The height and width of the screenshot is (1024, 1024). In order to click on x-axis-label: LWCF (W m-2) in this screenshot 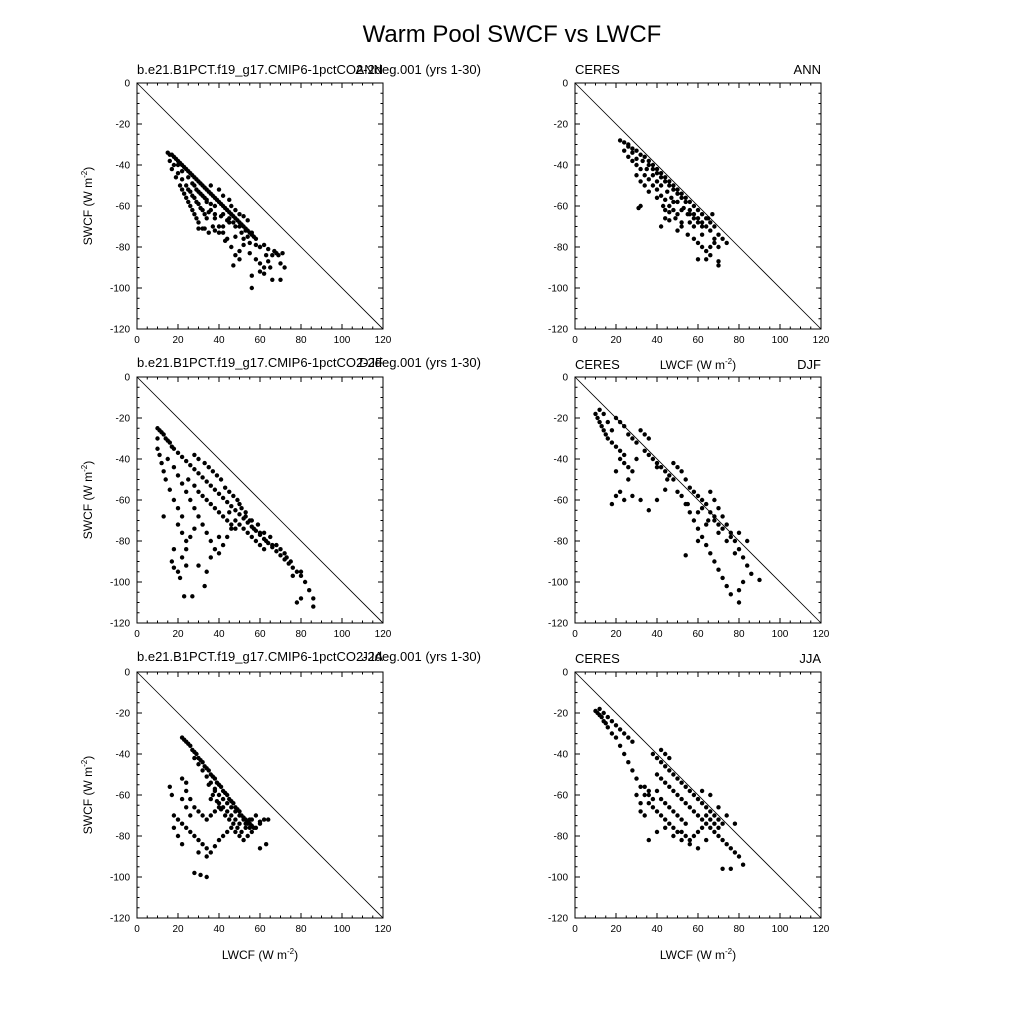, I will do `click(260, 954)`.